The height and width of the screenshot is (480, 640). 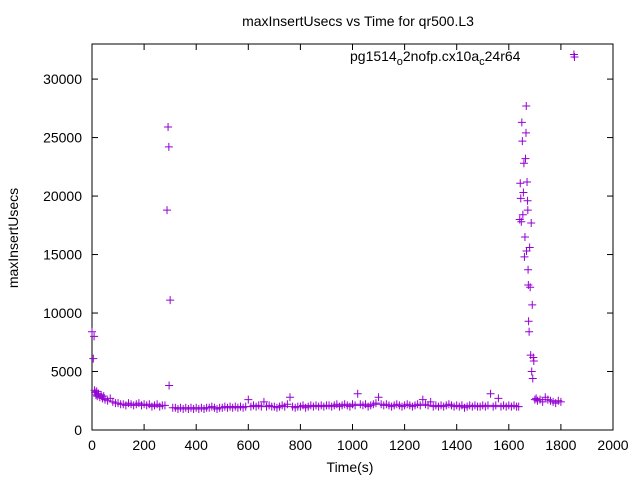 I want to click on y-tick-label: 25000, so click(x=62, y=138).